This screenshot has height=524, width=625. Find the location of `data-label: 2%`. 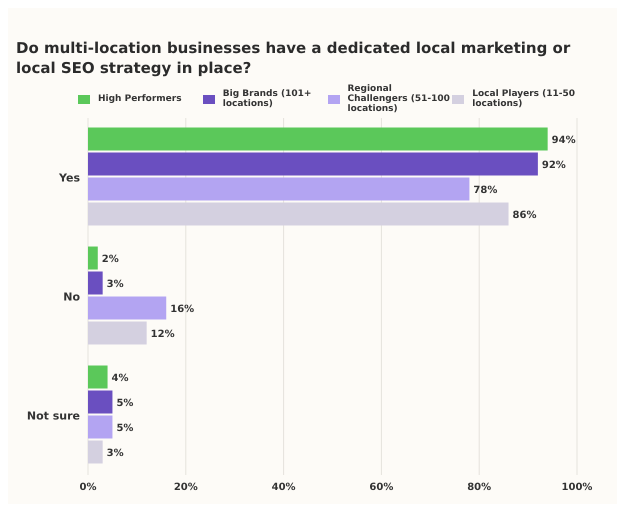

data-label: 2% is located at coordinates (110, 260).